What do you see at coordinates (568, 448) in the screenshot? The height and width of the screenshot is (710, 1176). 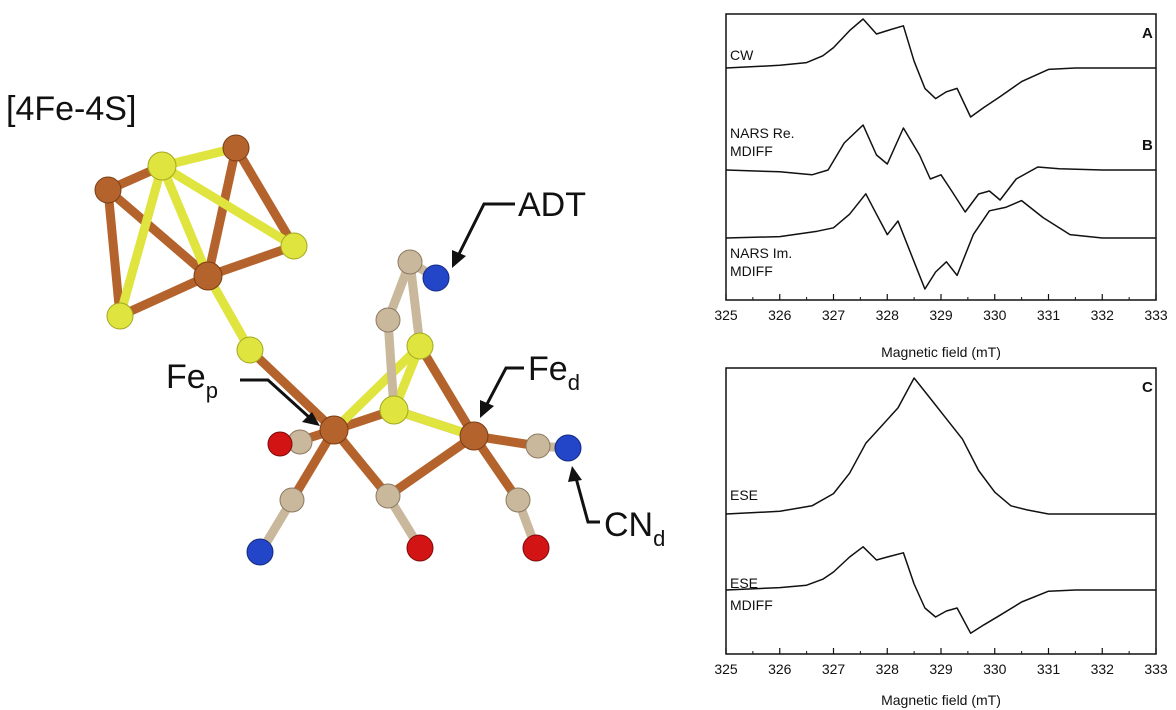 I see `atom-n-cn-d` at bounding box center [568, 448].